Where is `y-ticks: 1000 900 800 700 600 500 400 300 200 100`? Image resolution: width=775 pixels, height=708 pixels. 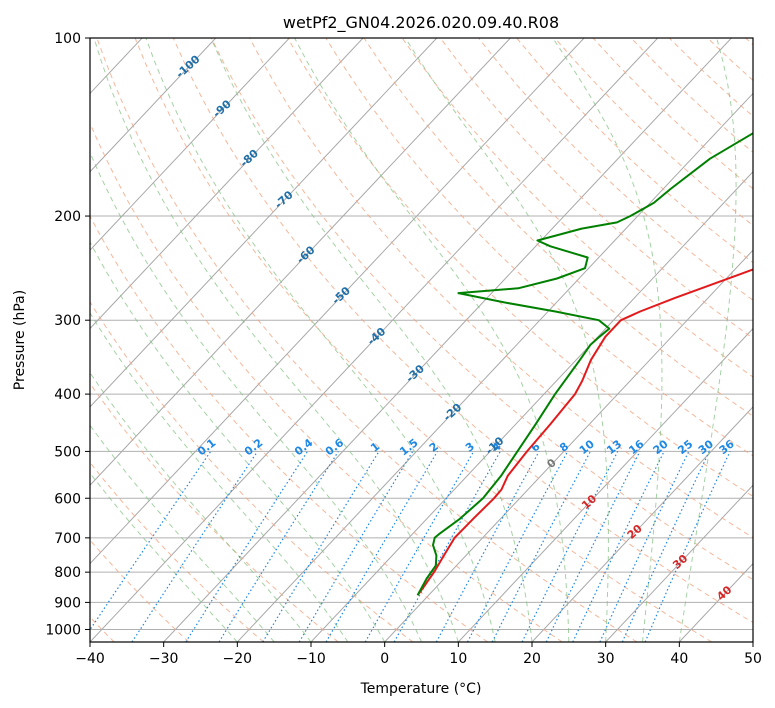 y-ticks: 1000 900 800 700 600 500 400 300 200 100 is located at coordinates (67, 334).